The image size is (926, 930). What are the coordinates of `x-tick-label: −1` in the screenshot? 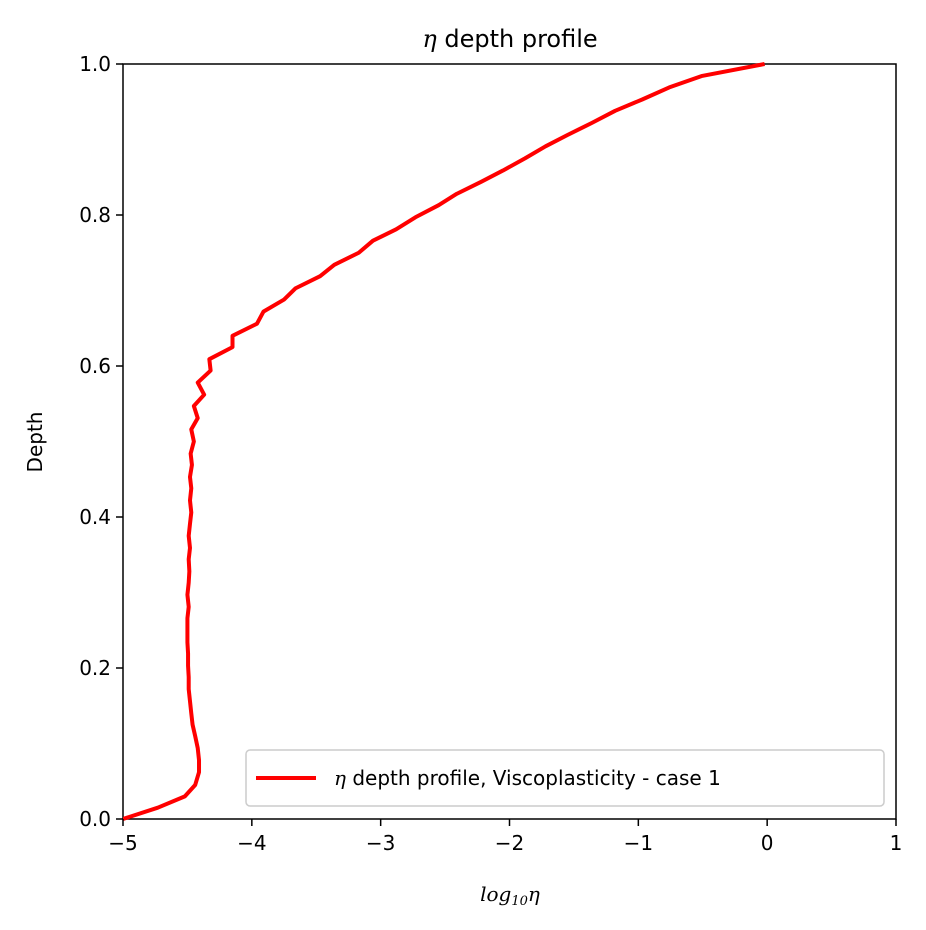 It's located at (638, 843).